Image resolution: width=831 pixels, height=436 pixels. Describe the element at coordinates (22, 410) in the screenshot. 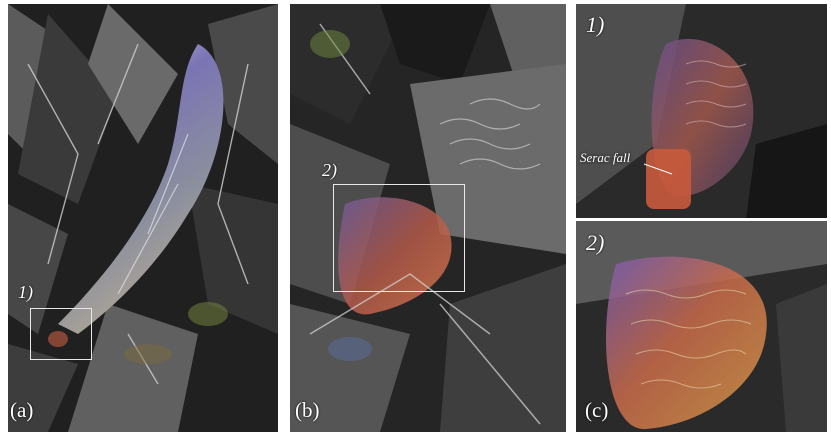

I see `panel-a-label: (a)` at that location.